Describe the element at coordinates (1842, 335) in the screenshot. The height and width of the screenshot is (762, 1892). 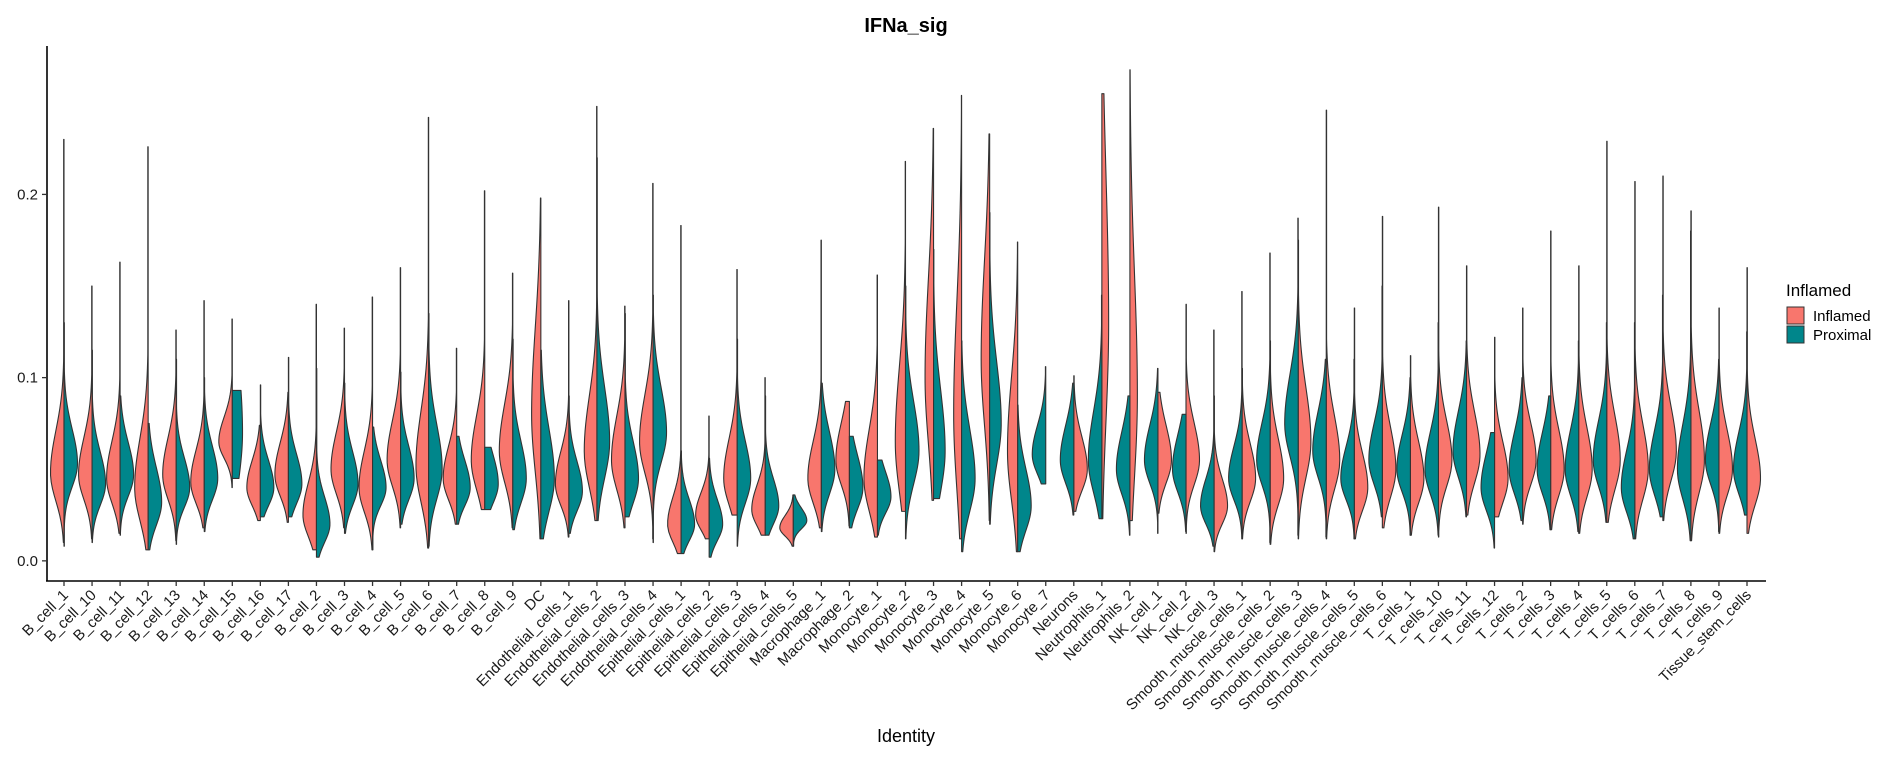
I see `legend-label-proximal: Proximal` at that location.